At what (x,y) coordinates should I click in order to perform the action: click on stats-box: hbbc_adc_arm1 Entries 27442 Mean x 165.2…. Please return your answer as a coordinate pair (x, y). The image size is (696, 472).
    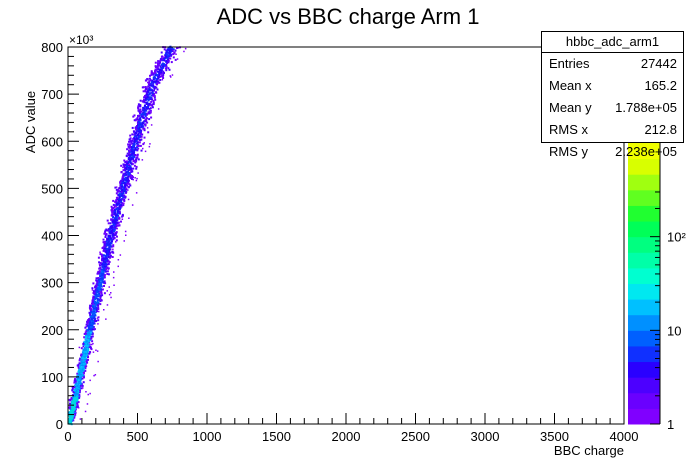
    Looking at the image, I should click on (612, 95).